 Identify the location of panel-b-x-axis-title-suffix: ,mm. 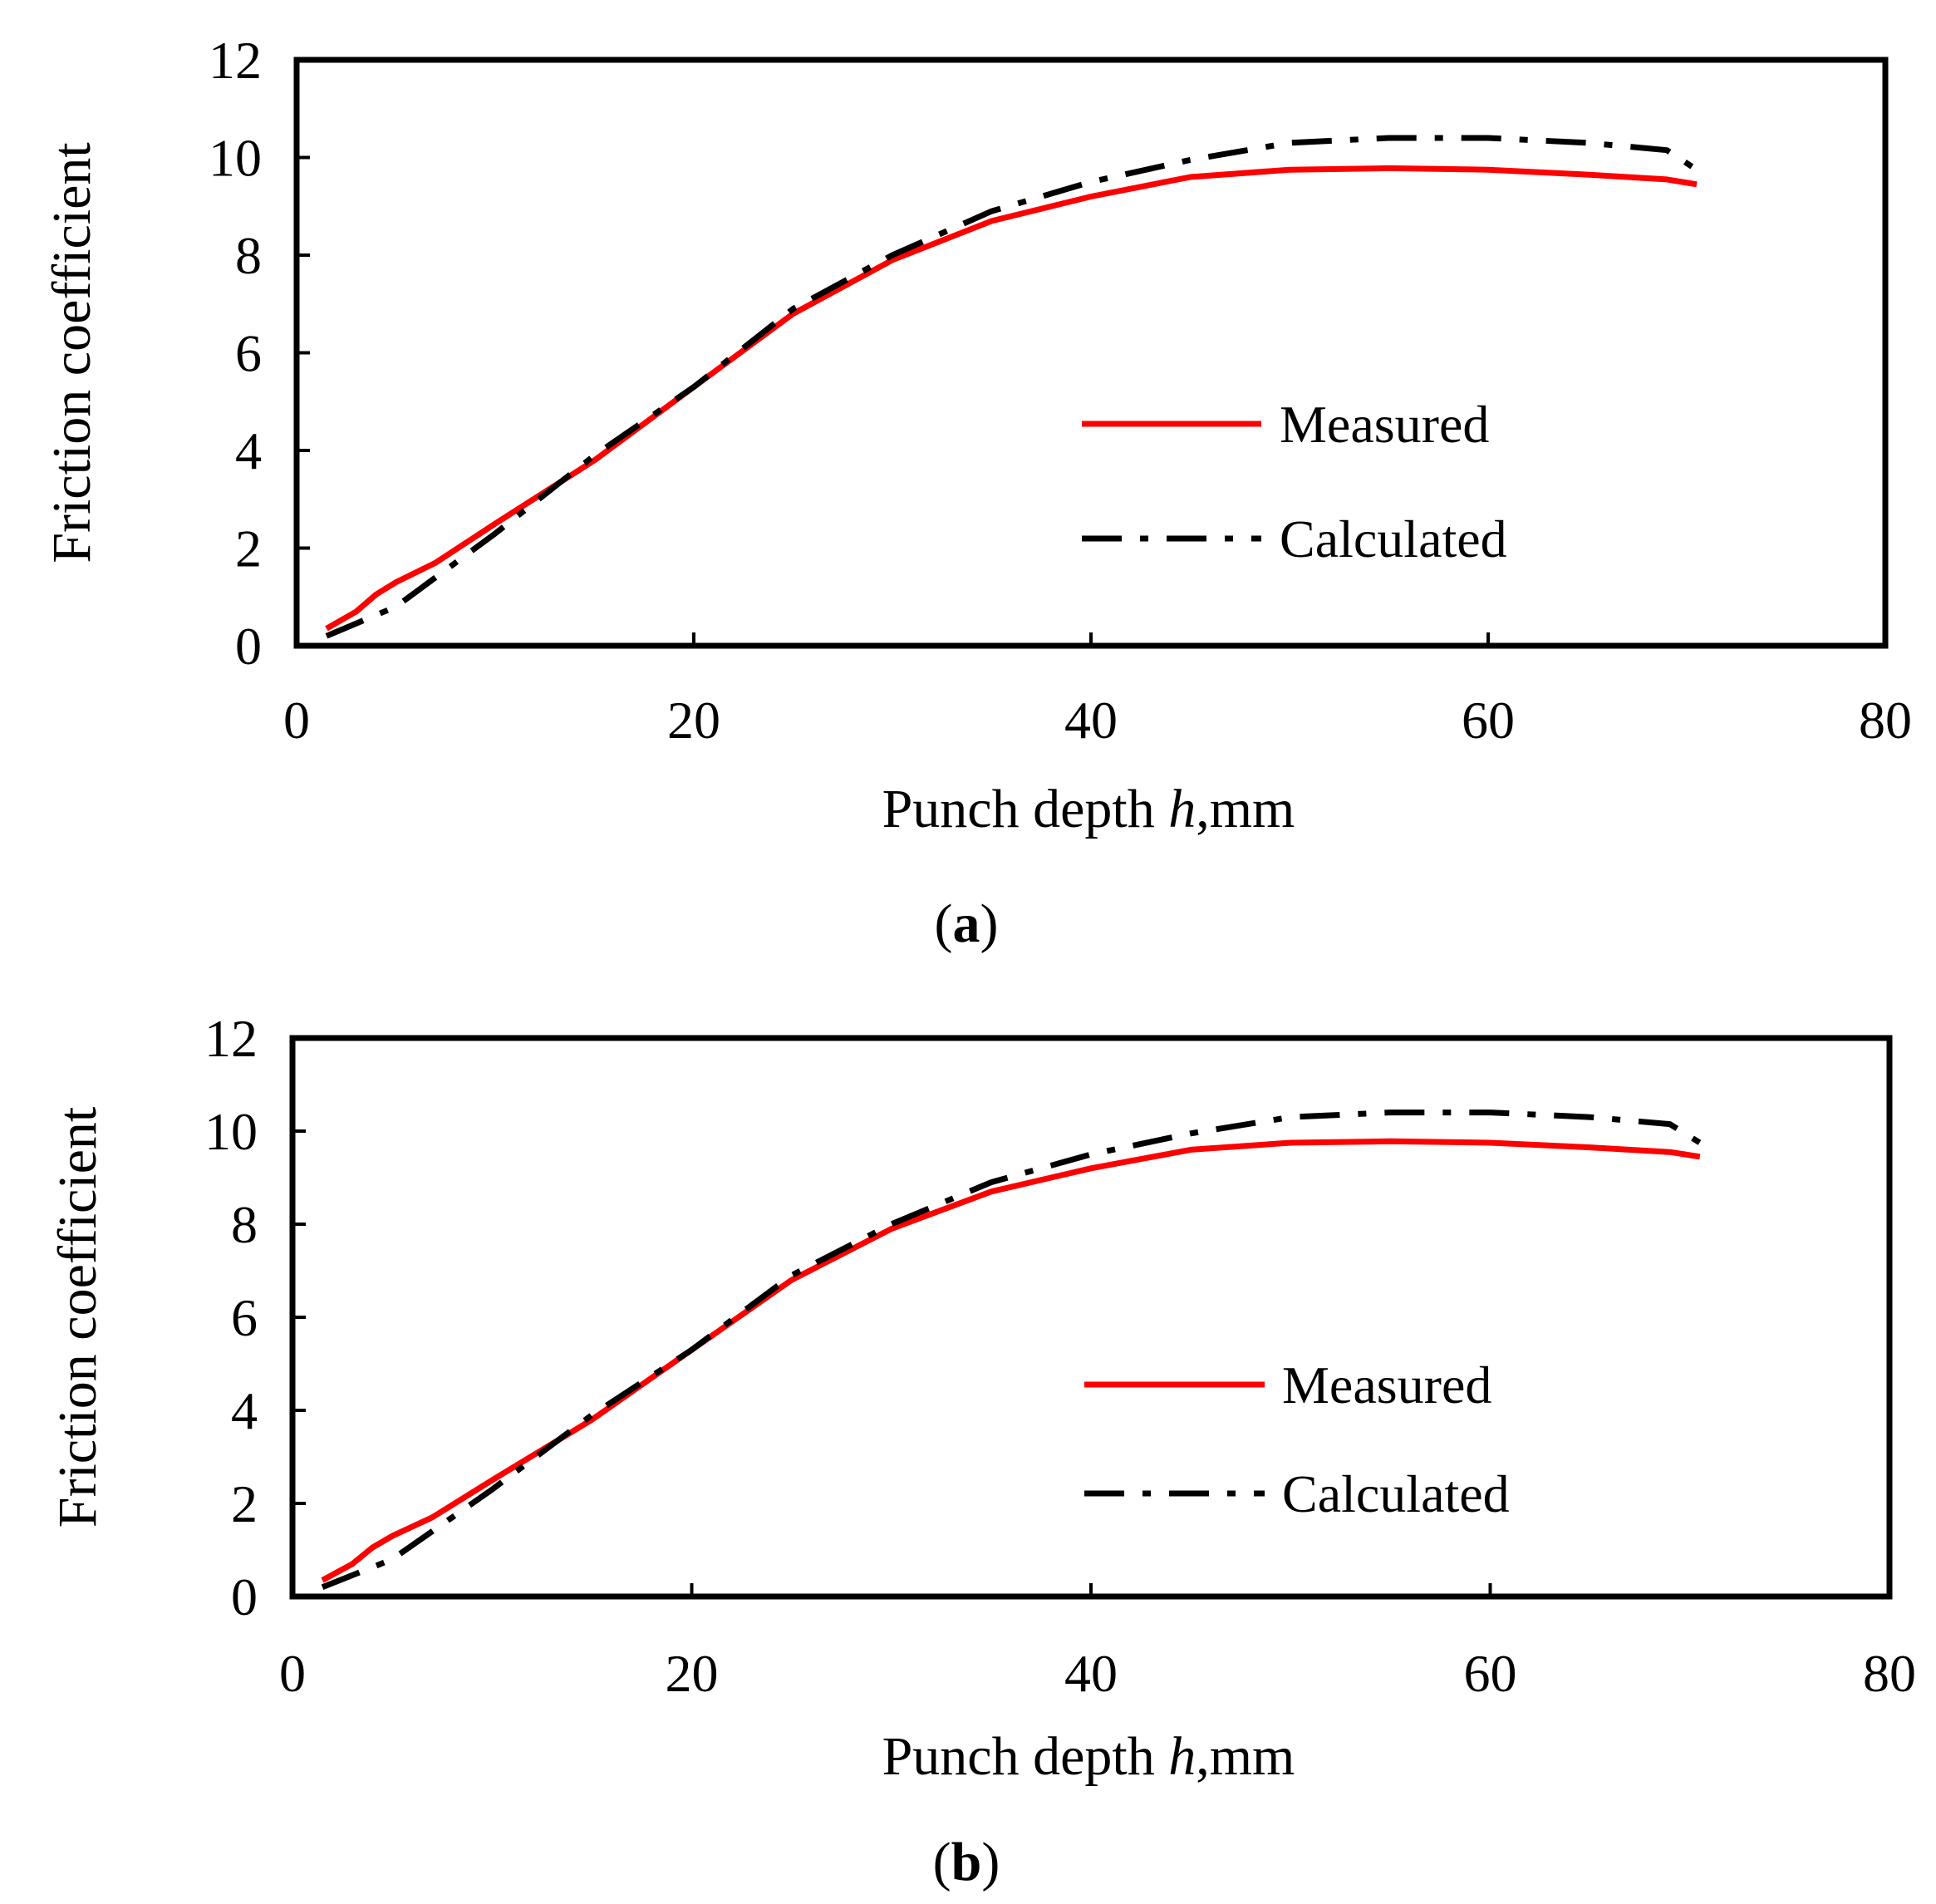
(1245, 1756).